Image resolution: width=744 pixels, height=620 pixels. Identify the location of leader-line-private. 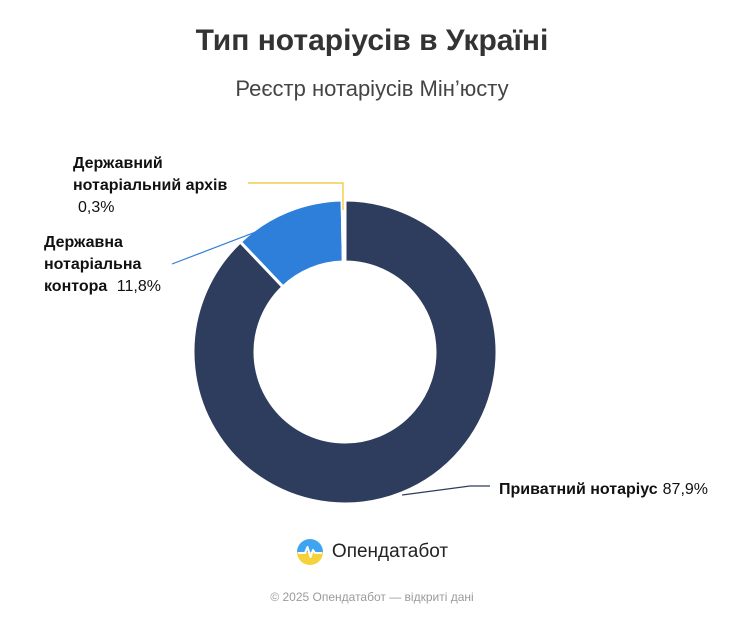
(446, 490).